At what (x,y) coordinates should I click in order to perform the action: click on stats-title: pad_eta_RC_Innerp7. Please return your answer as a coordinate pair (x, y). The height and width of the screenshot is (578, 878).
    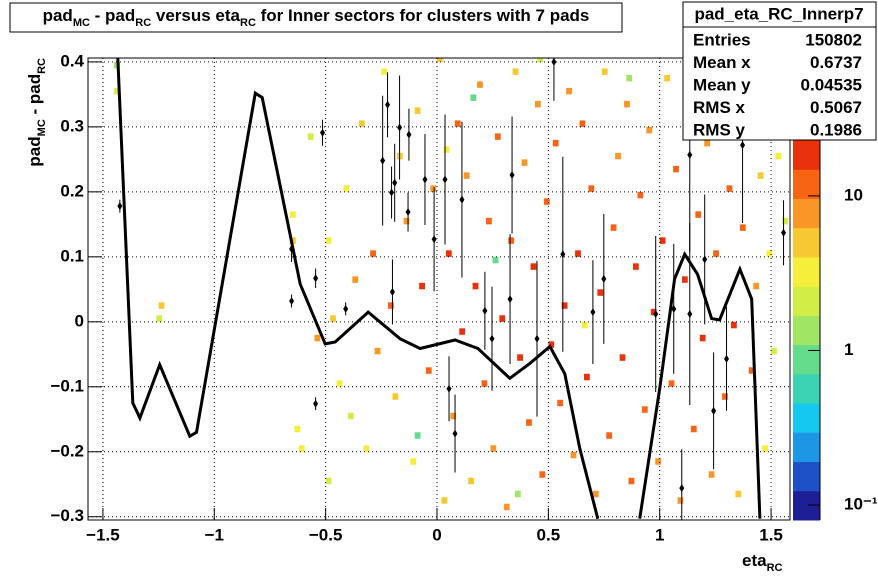
    Looking at the image, I should click on (778, 13).